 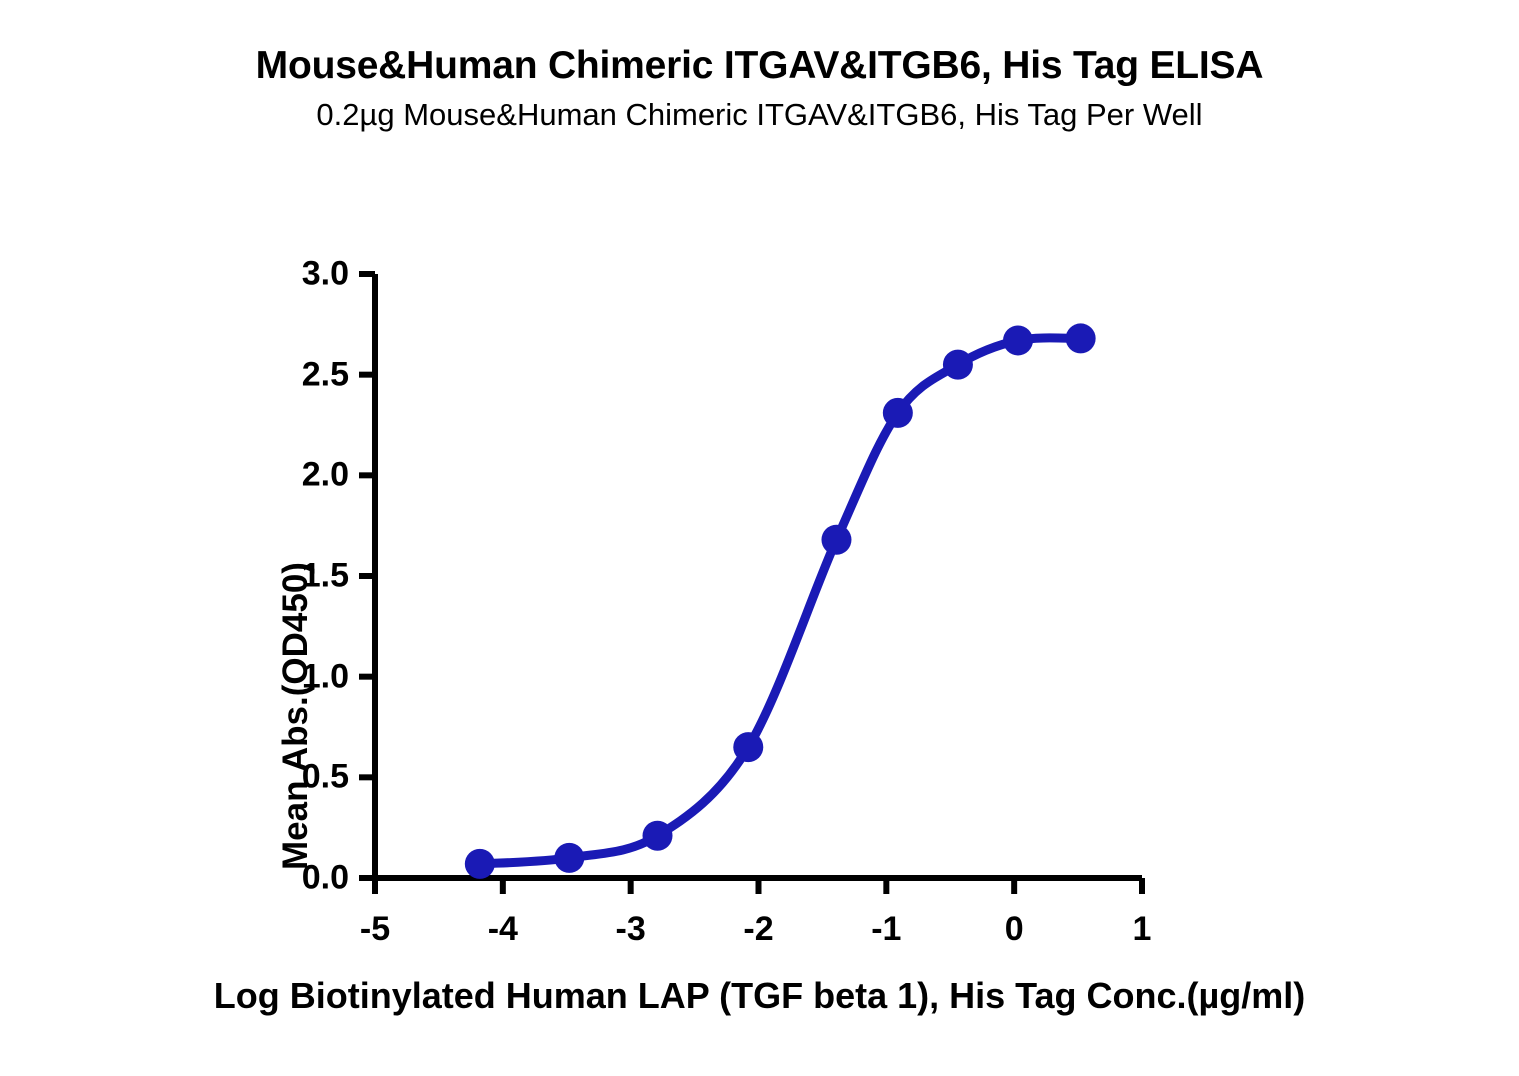 I want to click on y-tick-label: 0.5, so click(x=325, y=776).